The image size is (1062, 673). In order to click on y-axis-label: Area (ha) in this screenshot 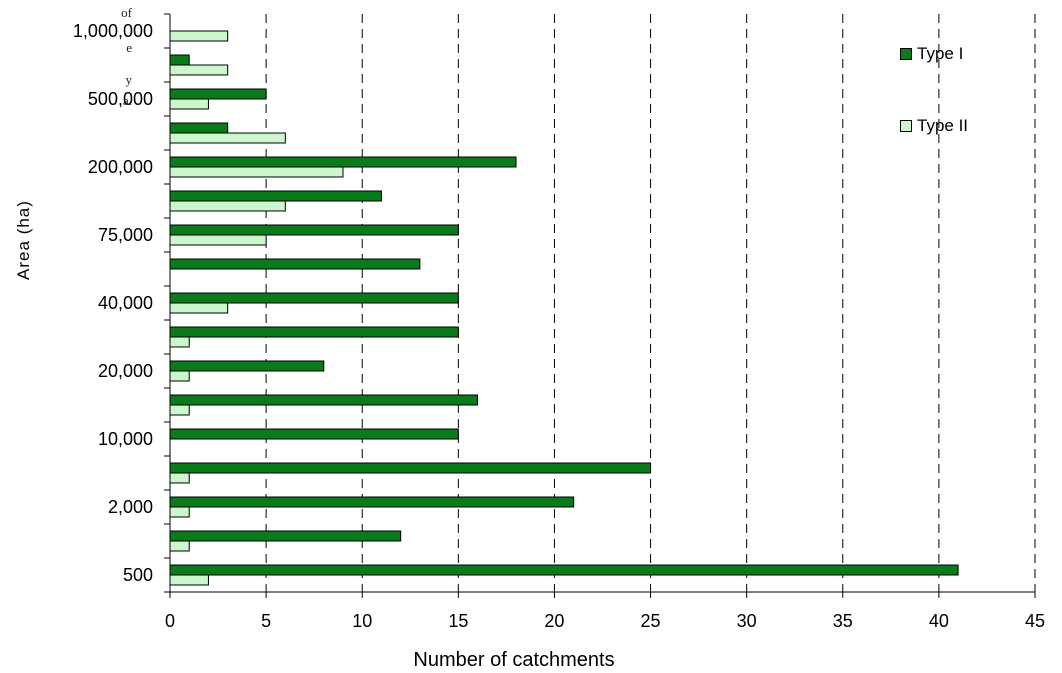, I will do `click(24, 240)`.